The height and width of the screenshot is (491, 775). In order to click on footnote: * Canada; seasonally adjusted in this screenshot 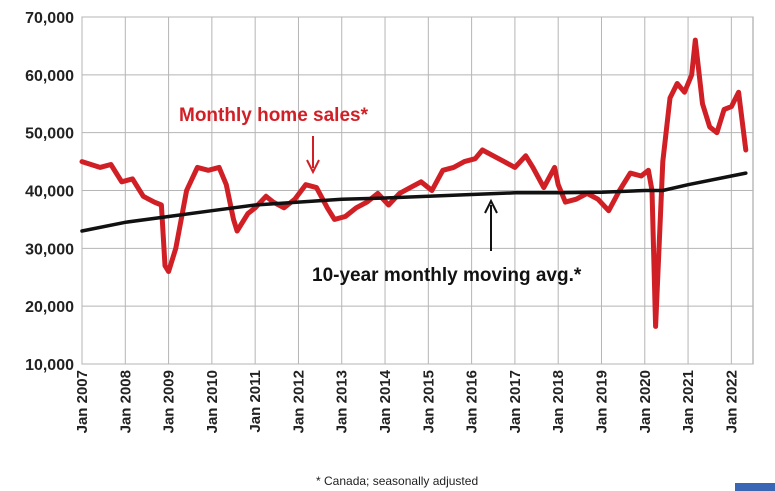, I will do `click(397, 481)`.